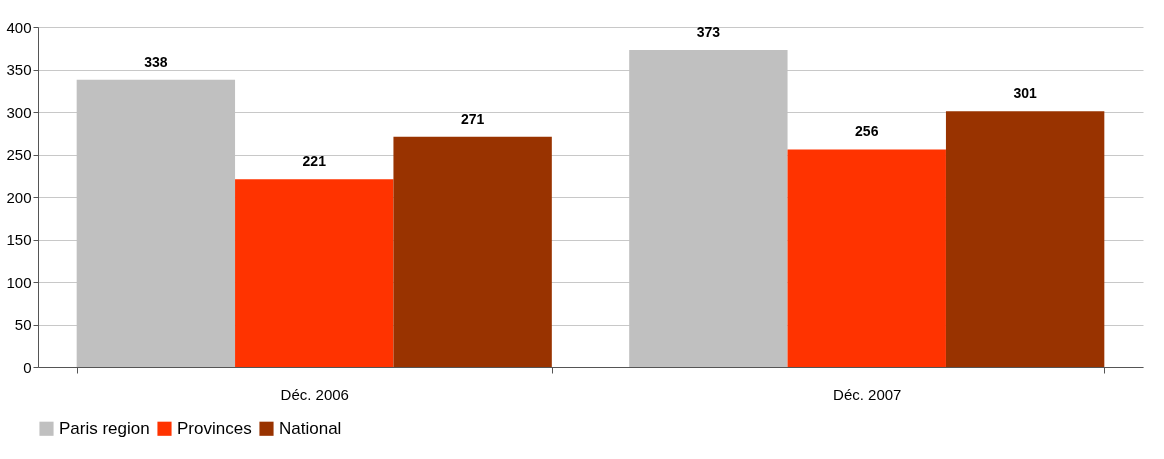  I want to click on y-tick-label: 250, so click(19, 154).